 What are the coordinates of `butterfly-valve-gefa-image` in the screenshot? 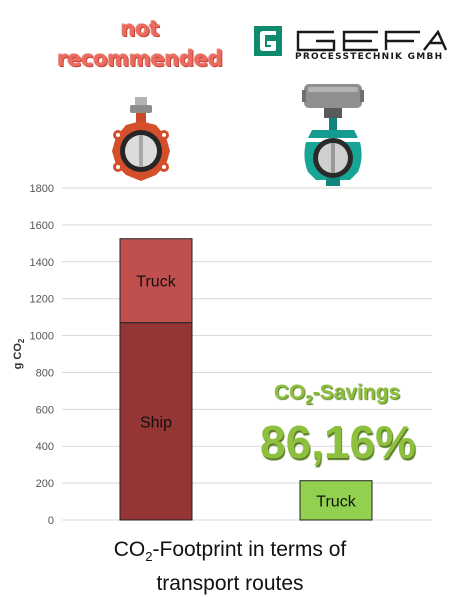 It's located at (333, 135).